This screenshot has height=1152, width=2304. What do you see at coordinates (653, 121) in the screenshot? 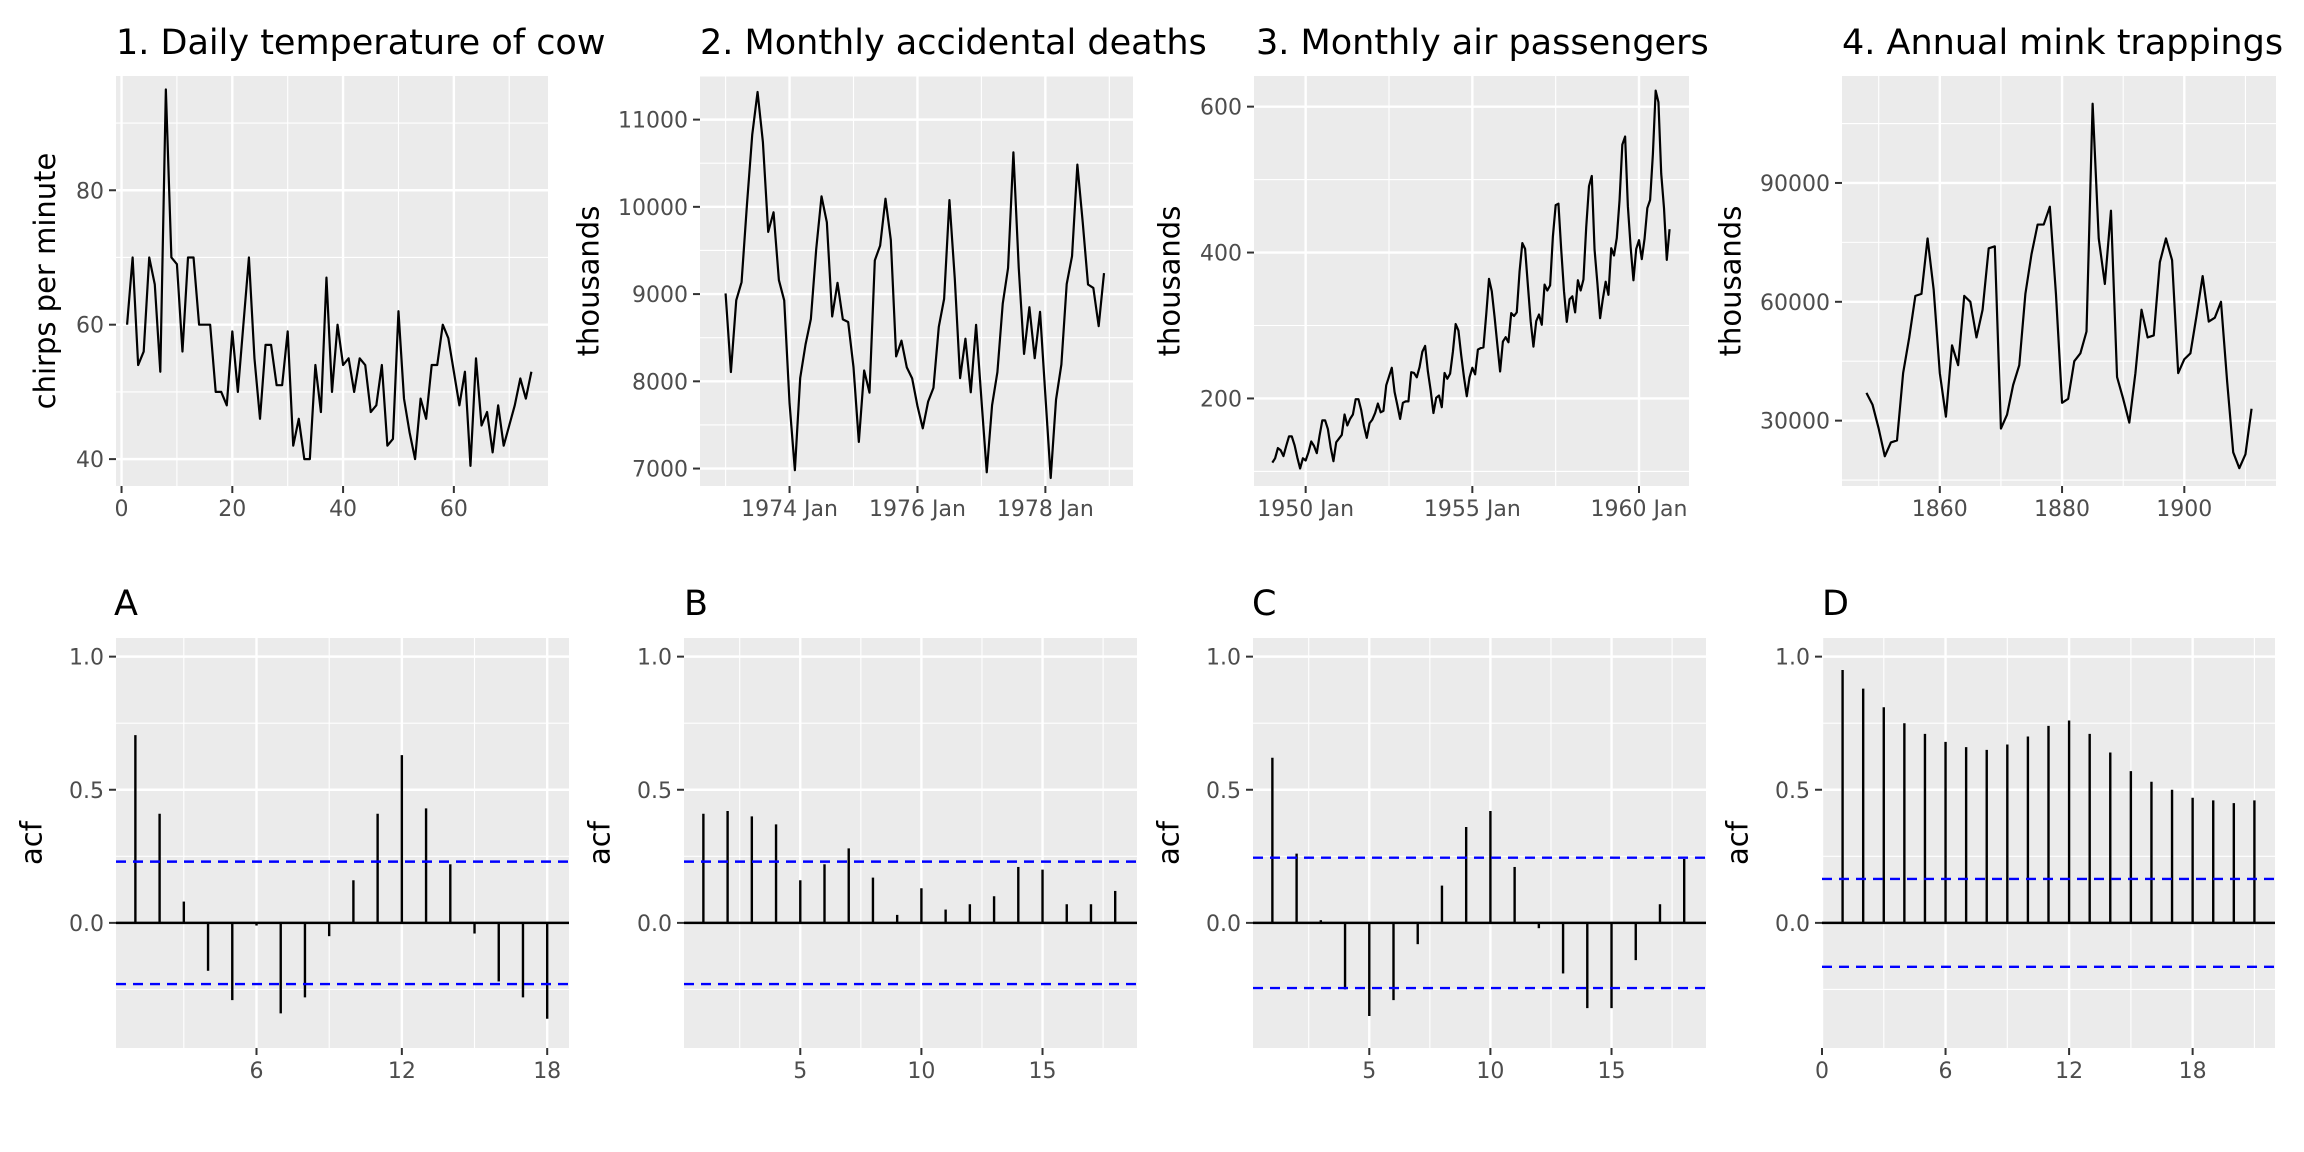
I see `y-tick-label: 11000` at bounding box center [653, 121].